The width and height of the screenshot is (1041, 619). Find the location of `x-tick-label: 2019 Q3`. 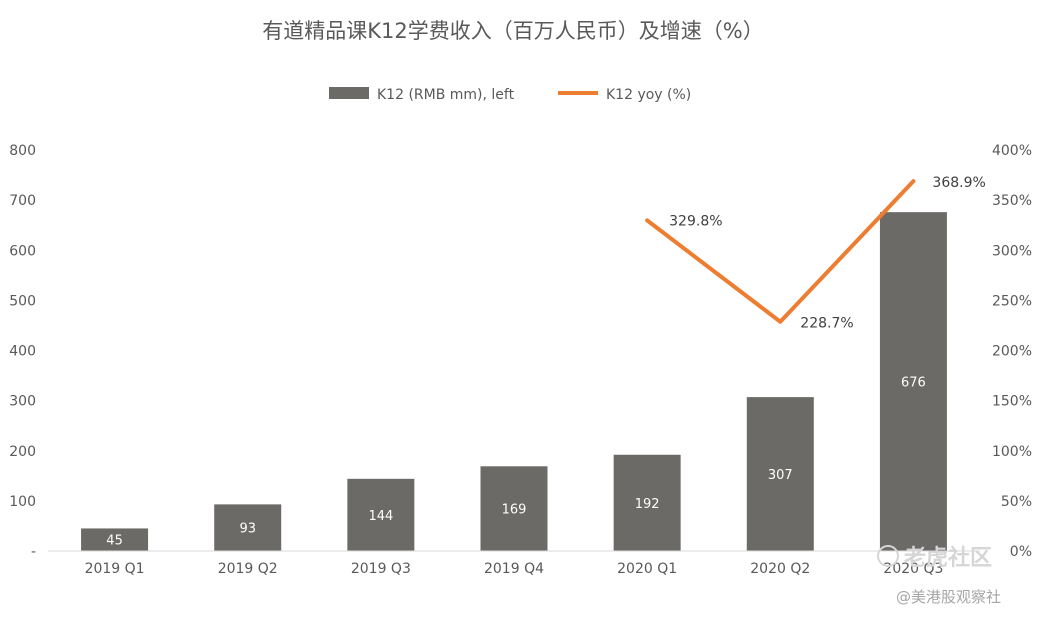

x-tick-label: 2019 Q3 is located at coordinates (381, 569).